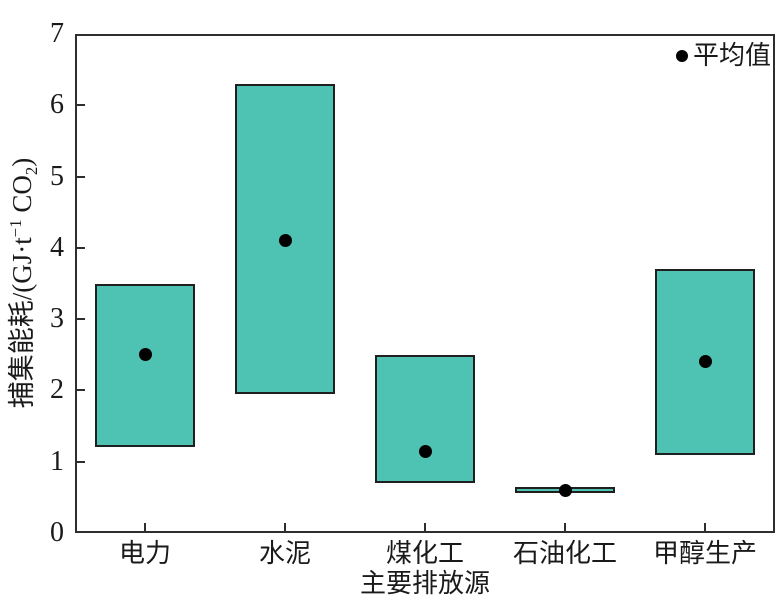  What do you see at coordinates (21, 283) in the screenshot?
I see `y-axis-label: 捕集能耗/(GJ·t−1 CO2)` at bounding box center [21, 283].